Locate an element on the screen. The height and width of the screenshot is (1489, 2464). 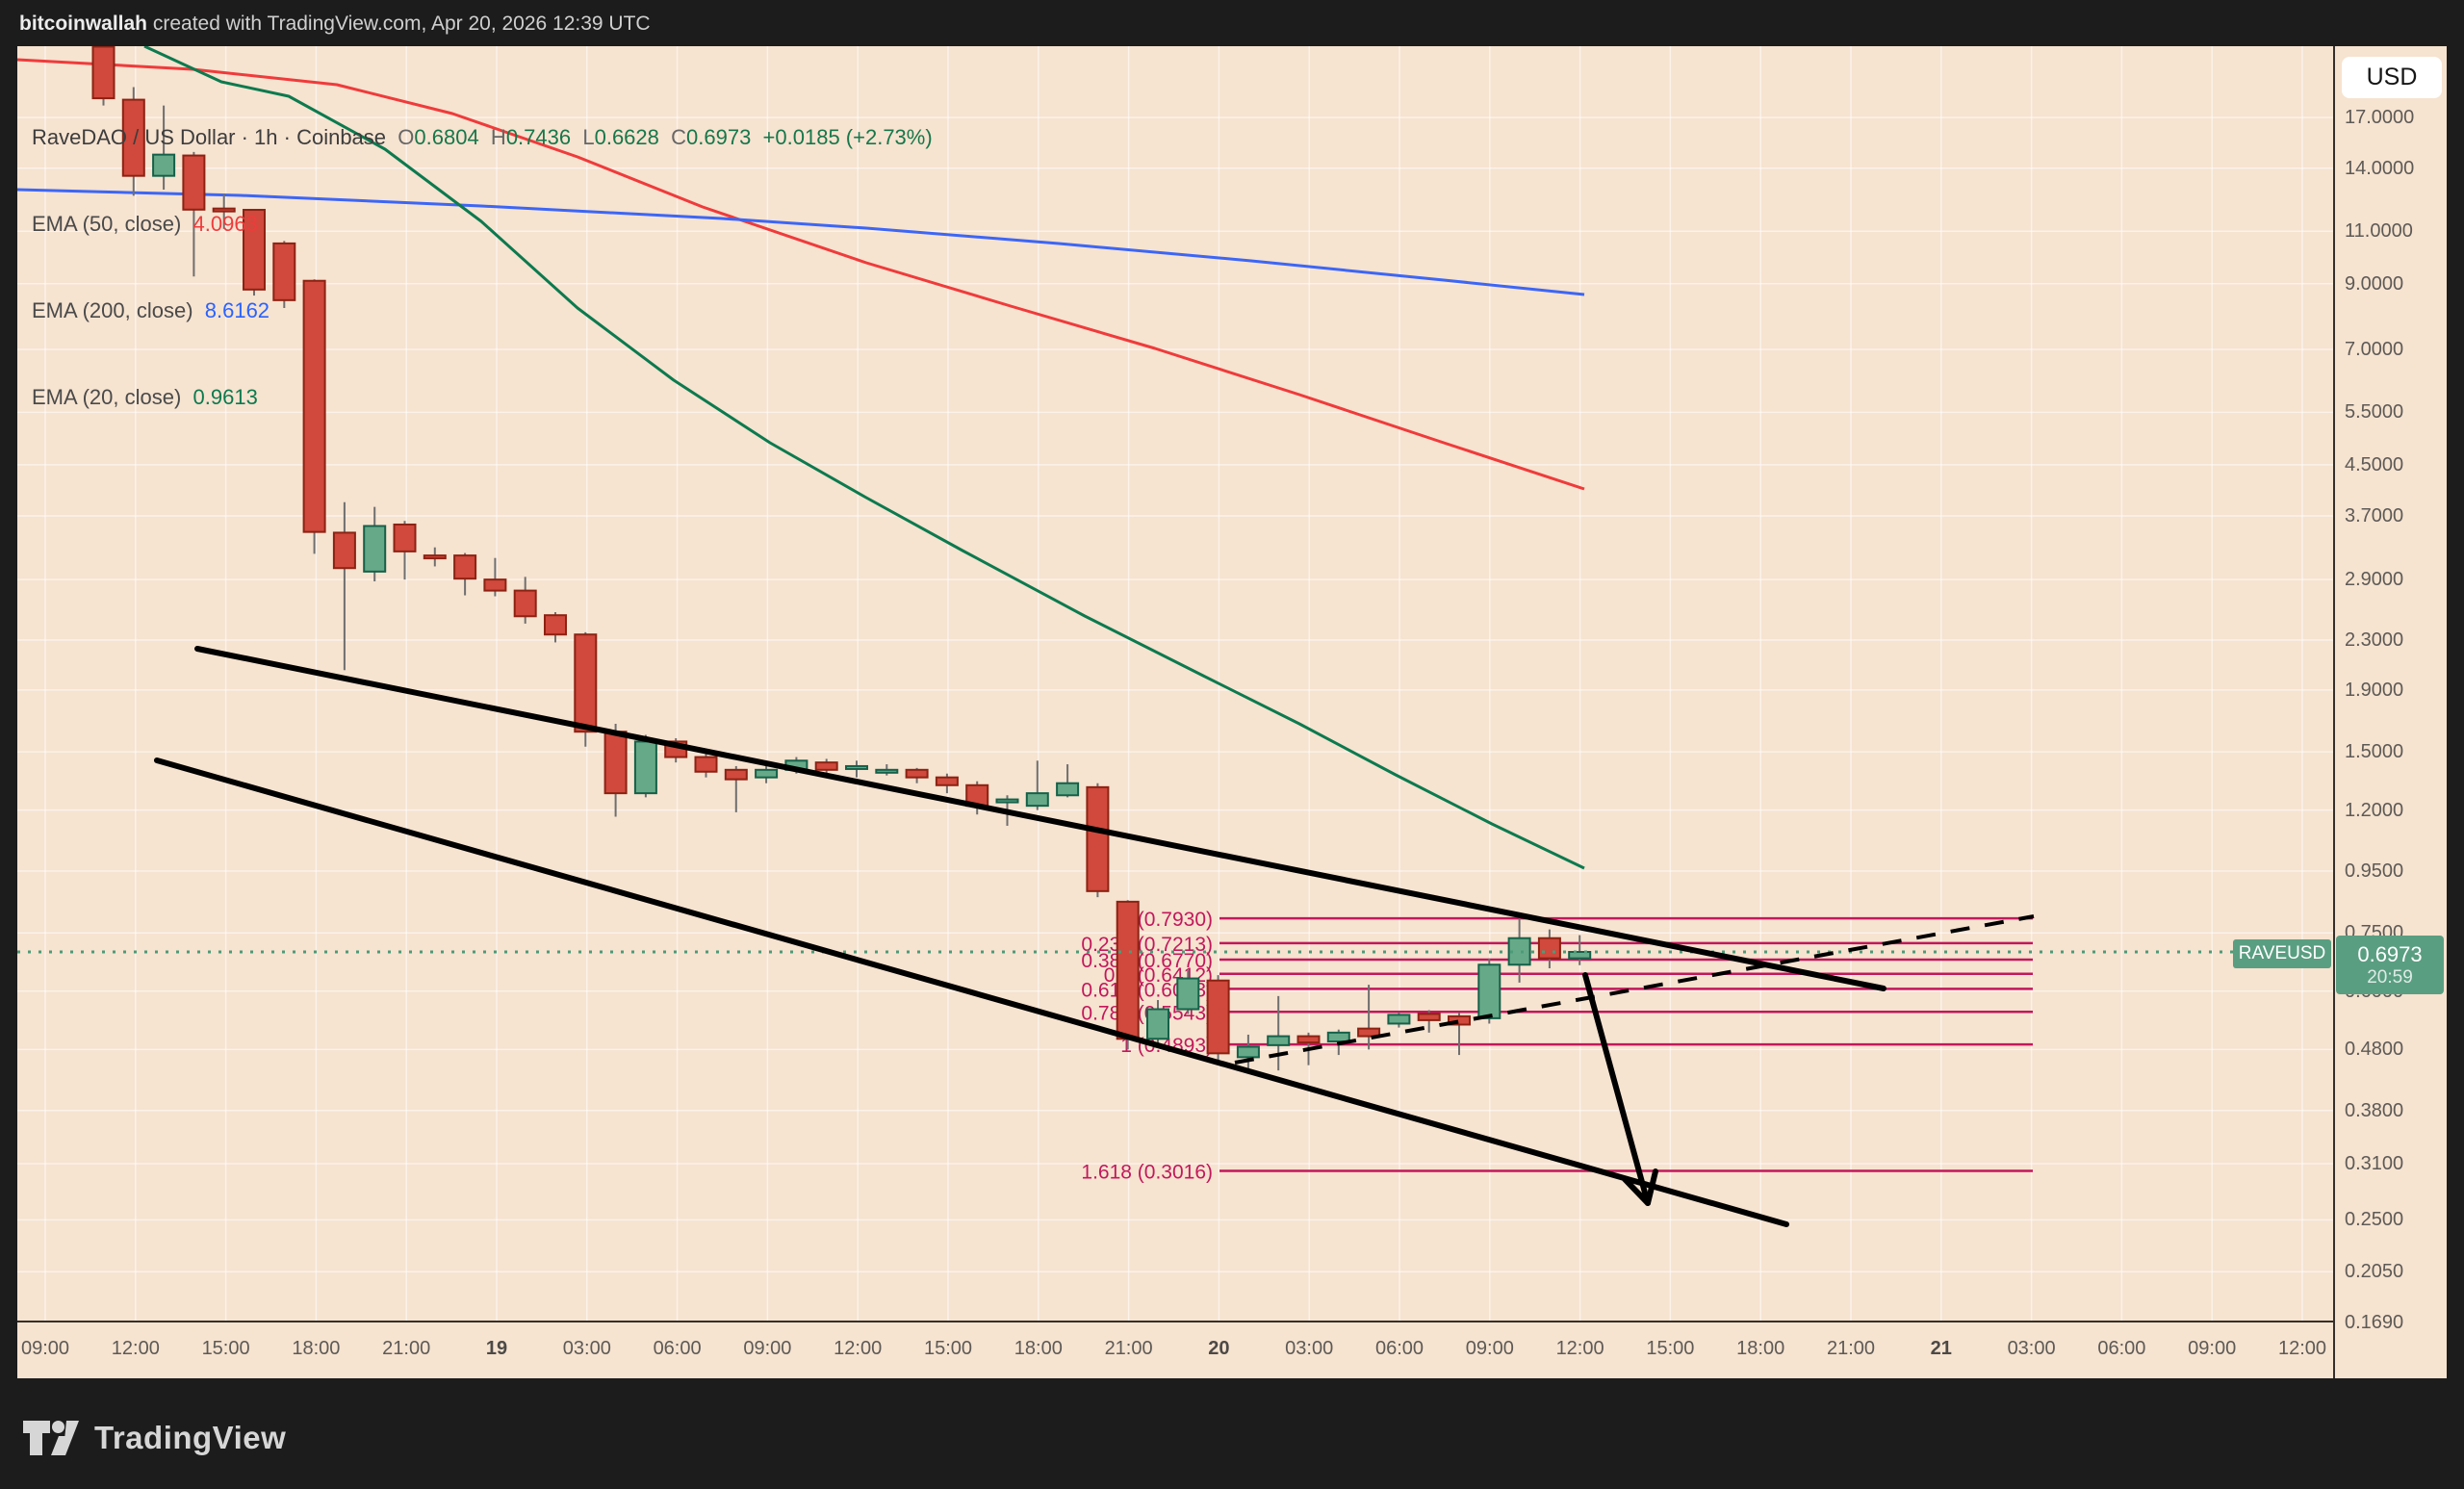
price-tick: 0.9500 is located at coordinates (2374, 871).